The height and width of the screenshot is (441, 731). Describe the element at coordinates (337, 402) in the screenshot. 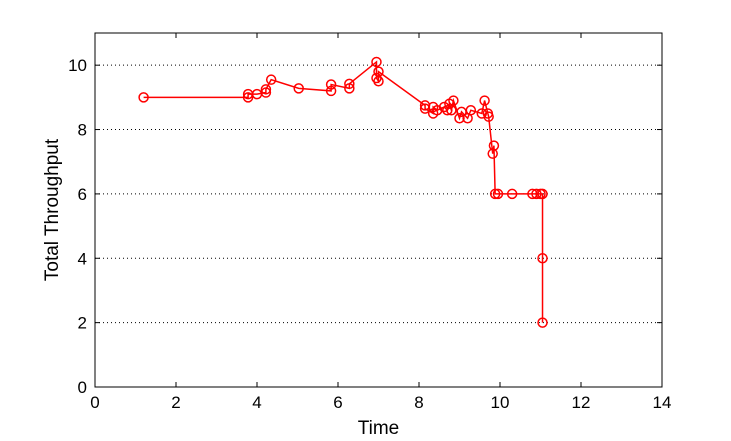

I see `x-tick-label: 6` at that location.